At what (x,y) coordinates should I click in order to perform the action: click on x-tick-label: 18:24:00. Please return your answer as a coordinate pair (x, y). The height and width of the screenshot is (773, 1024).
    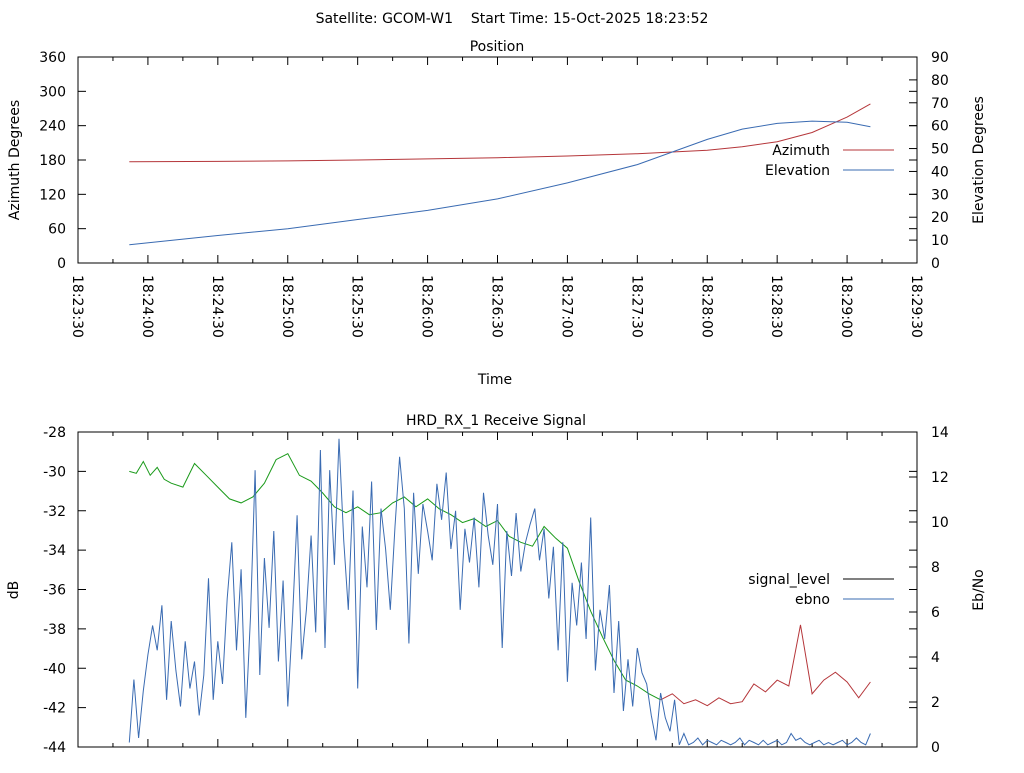
    Looking at the image, I should click on (147, 306).